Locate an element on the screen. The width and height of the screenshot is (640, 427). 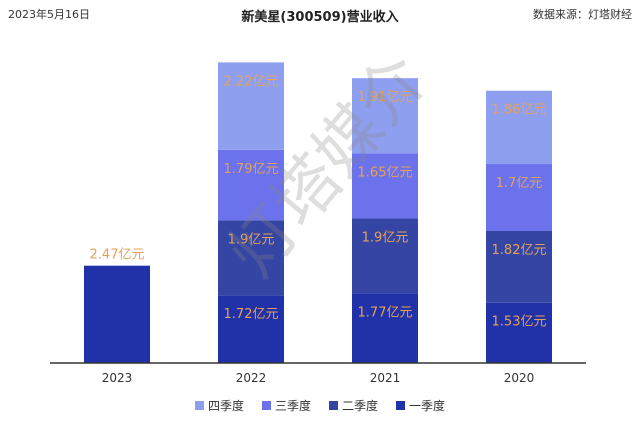
data-label-2022-q2: 1.9亿元 is located at coordinates (251, 239).